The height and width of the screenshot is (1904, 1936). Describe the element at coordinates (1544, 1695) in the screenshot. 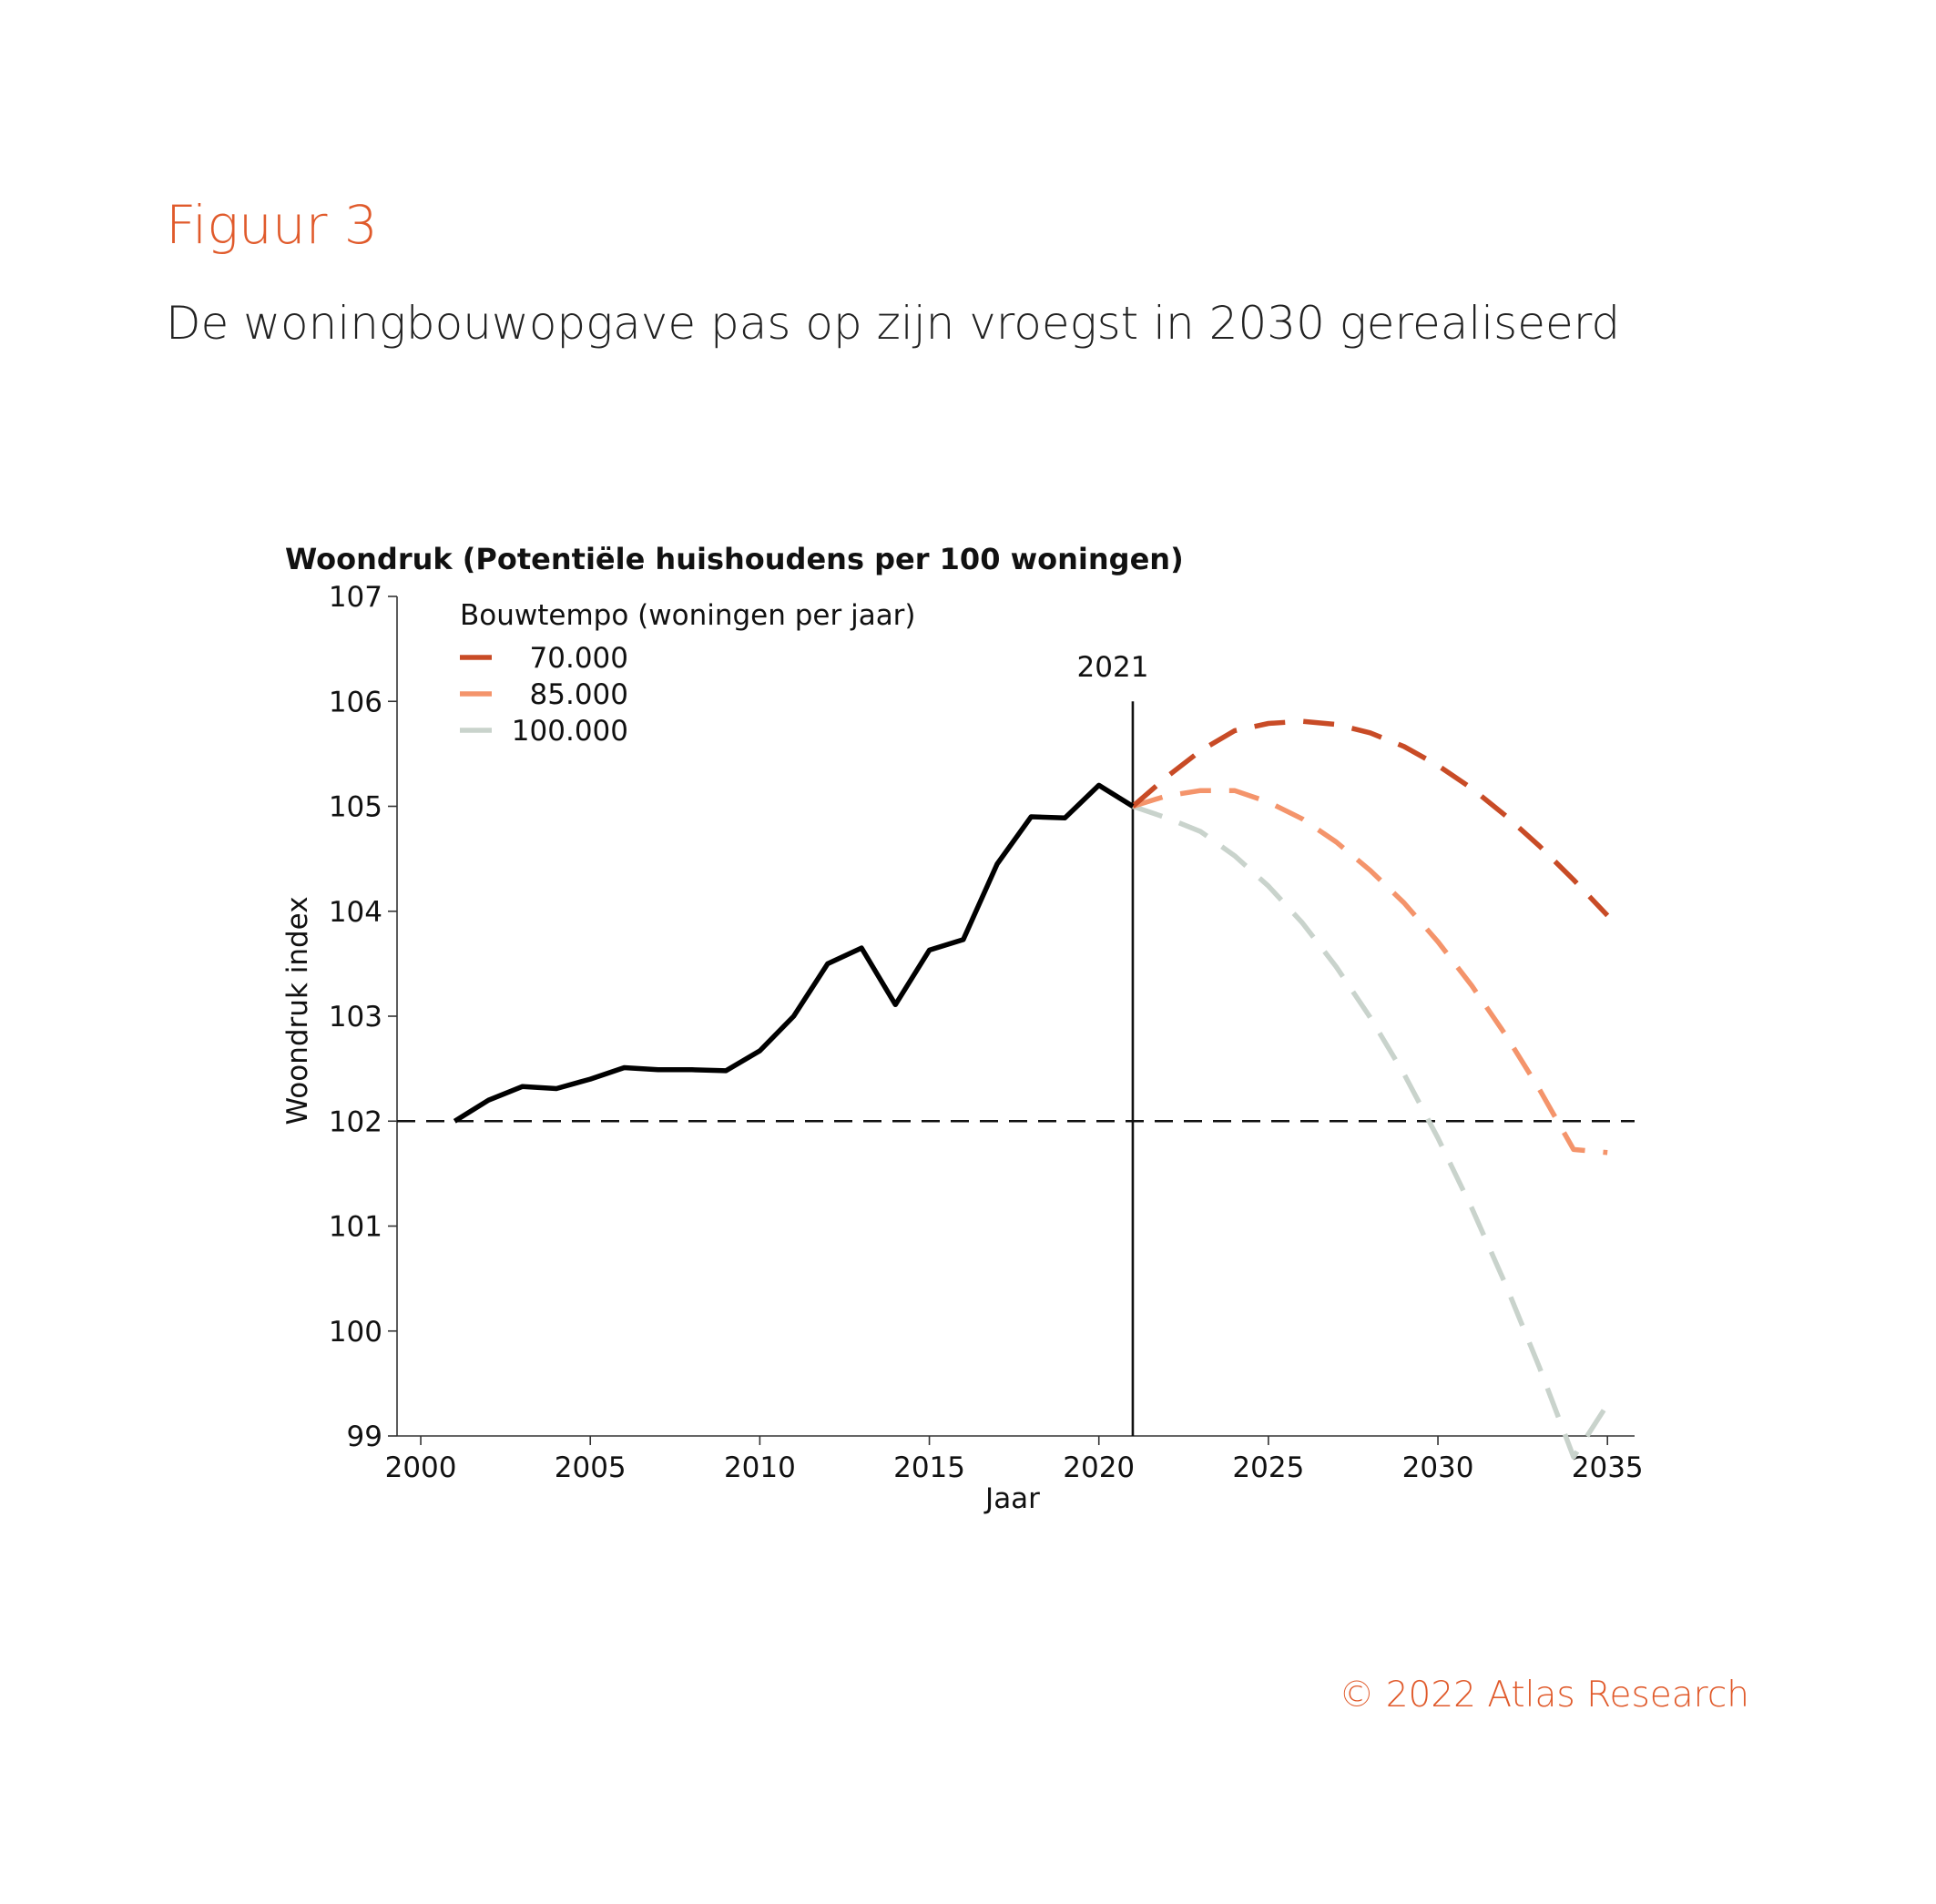

I see `copyright-text: © 2022 Atlas Research` at that location.